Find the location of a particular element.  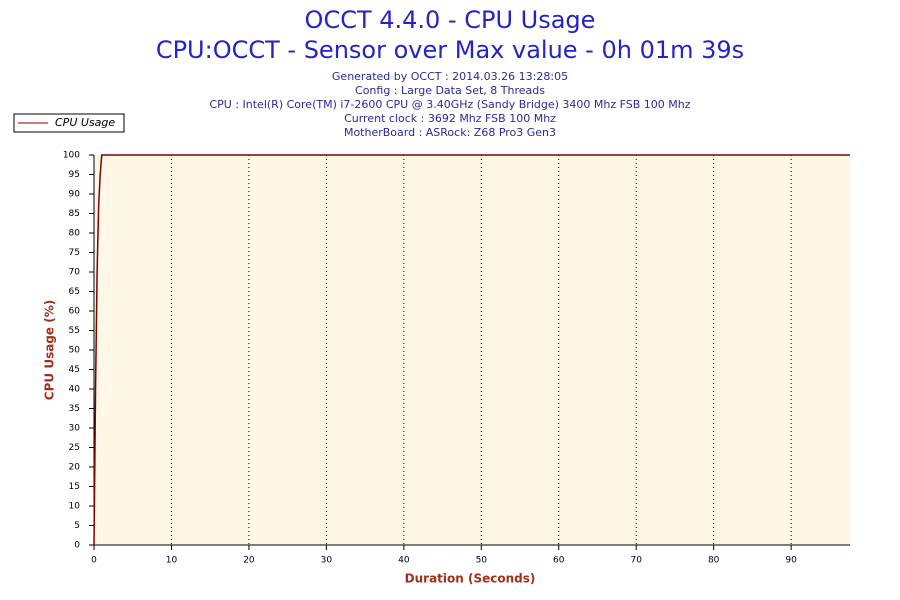

info-line: Generated by OCCT : 2014.03.26 13:28:05 is located at coordinates (450, 76).